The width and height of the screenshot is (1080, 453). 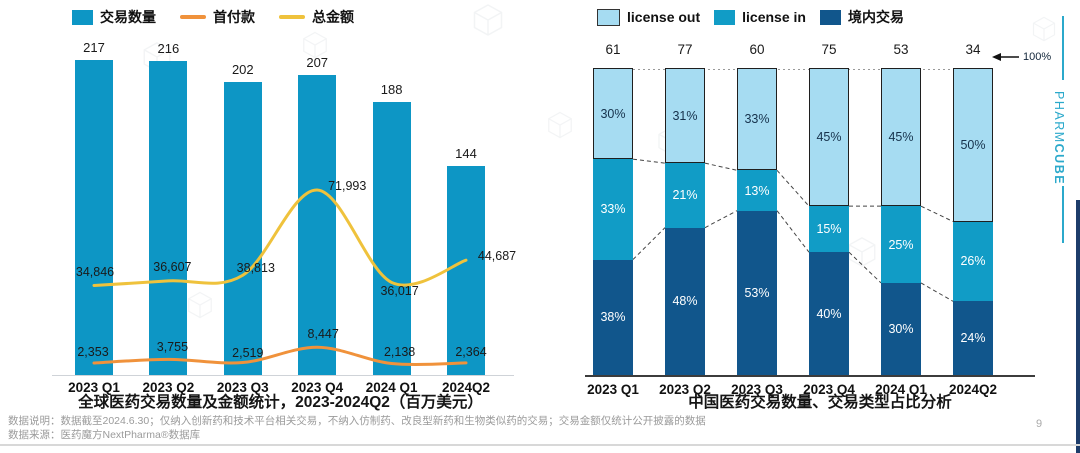 I want to click on pct-label: 13%, so click(x=757, y=190).